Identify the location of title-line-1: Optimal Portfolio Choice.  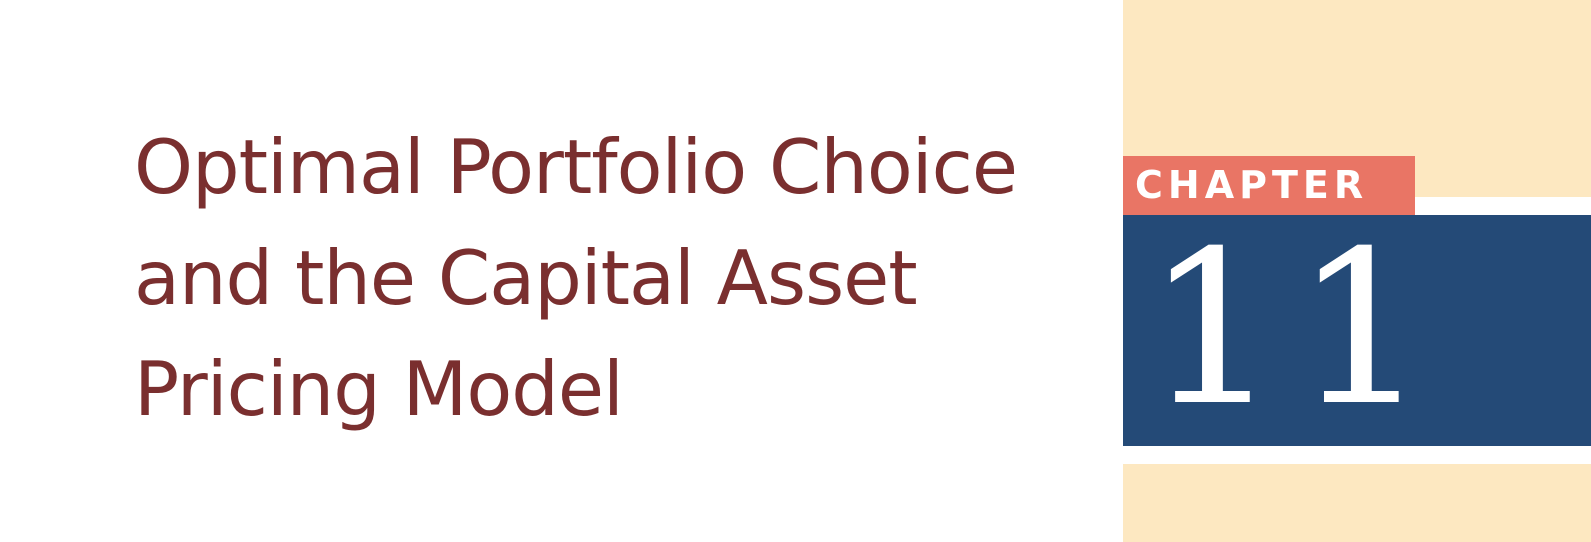
(576, 167).